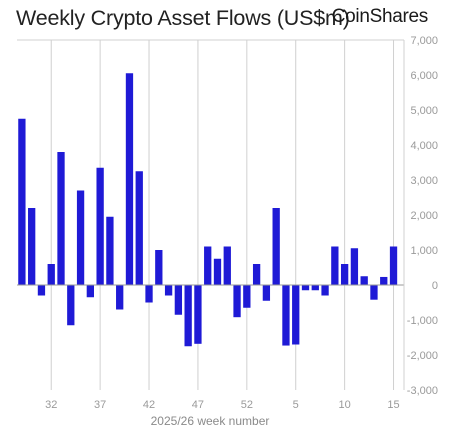 This screenshot has width=450, height=431. Describe the element at coordinates (424, 76) in the screenshot. I see `y-tick-label: 6,000` at that location.